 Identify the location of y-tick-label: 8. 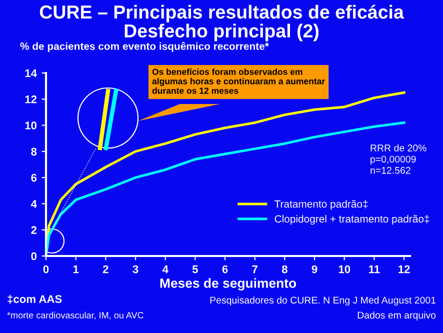
(34, 152).